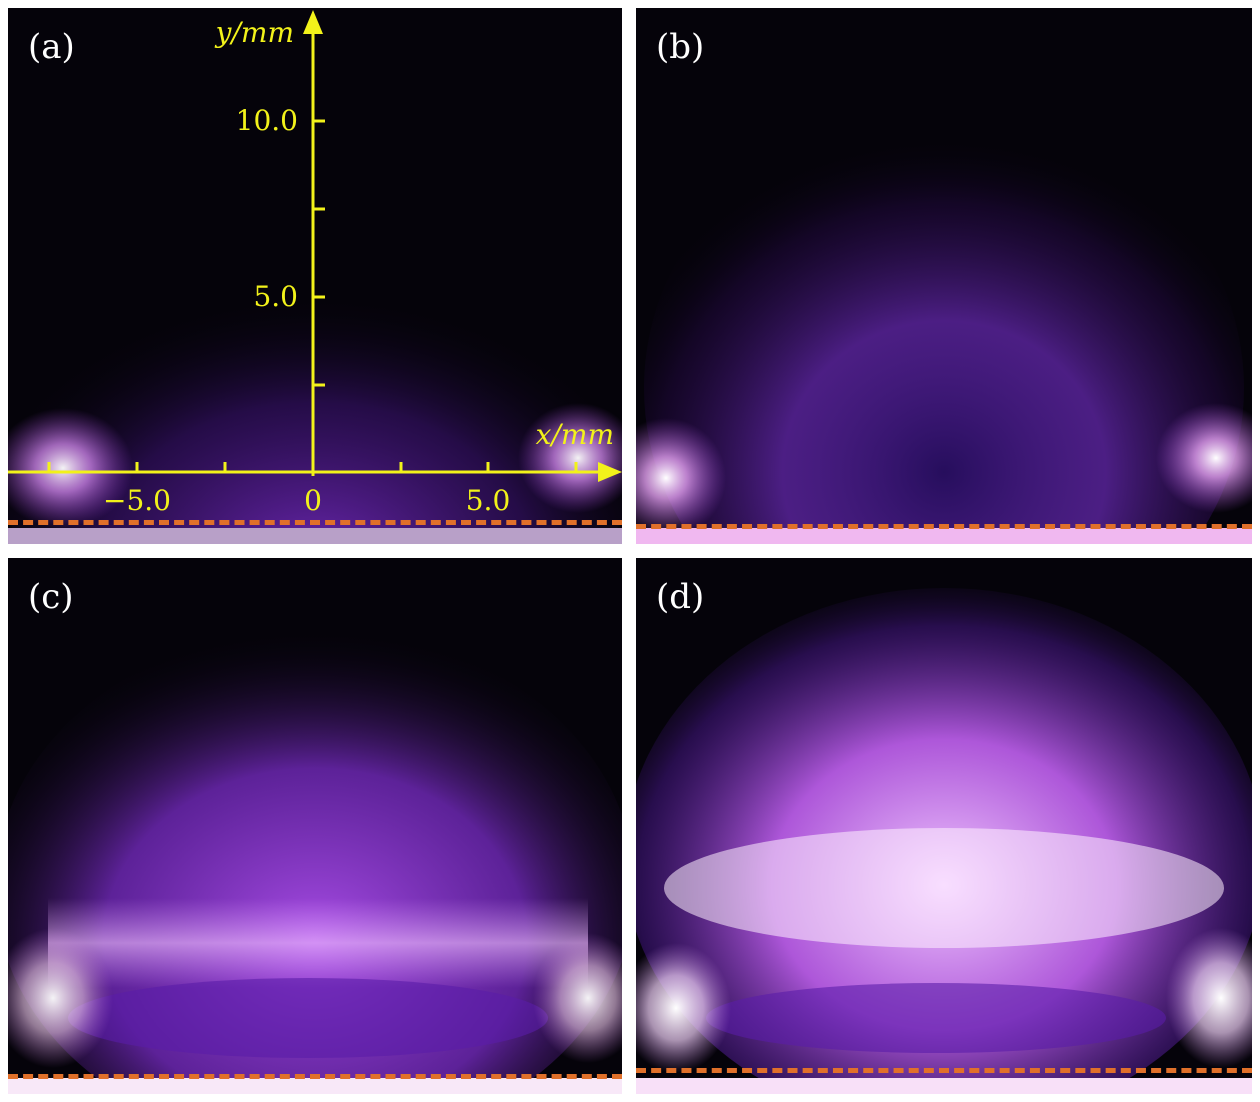  I want to click on y-tick-label: 5.0, so click(275, 296).